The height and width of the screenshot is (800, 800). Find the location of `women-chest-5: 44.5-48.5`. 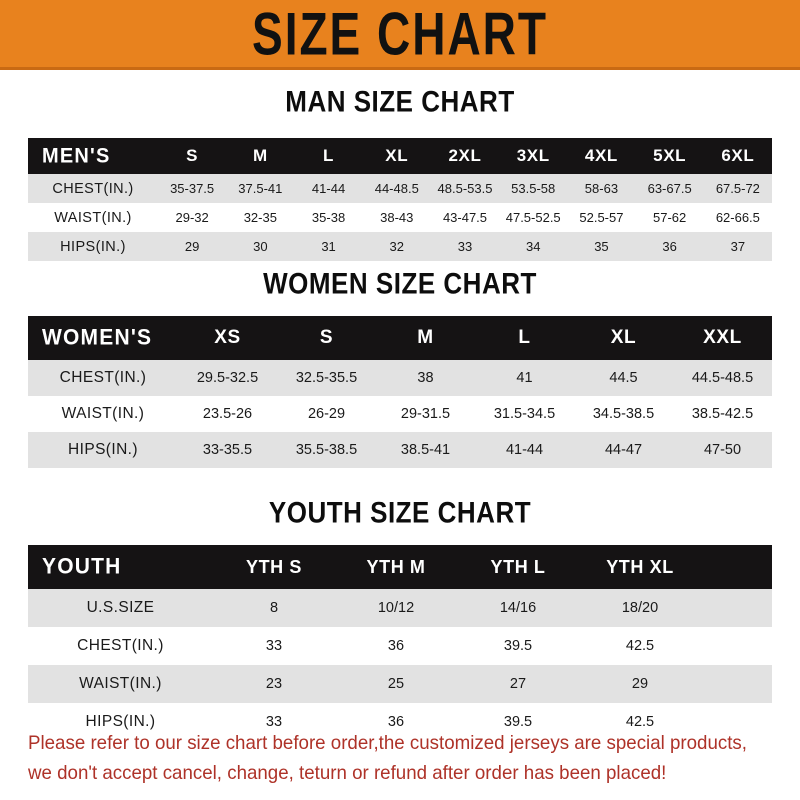

women-chest-5: 44.5-48.5 is located at coordinates (722, 378).